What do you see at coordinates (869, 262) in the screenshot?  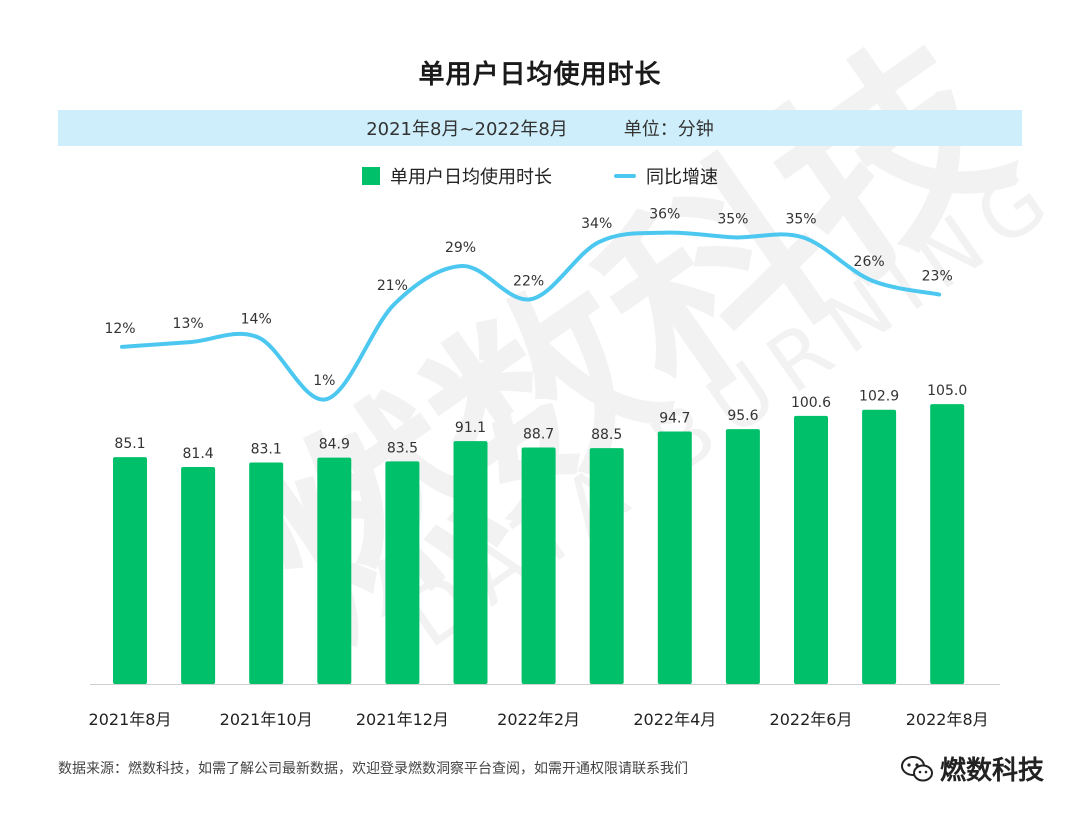 I see `line-label: 26%` at bounding box center [869, 262].